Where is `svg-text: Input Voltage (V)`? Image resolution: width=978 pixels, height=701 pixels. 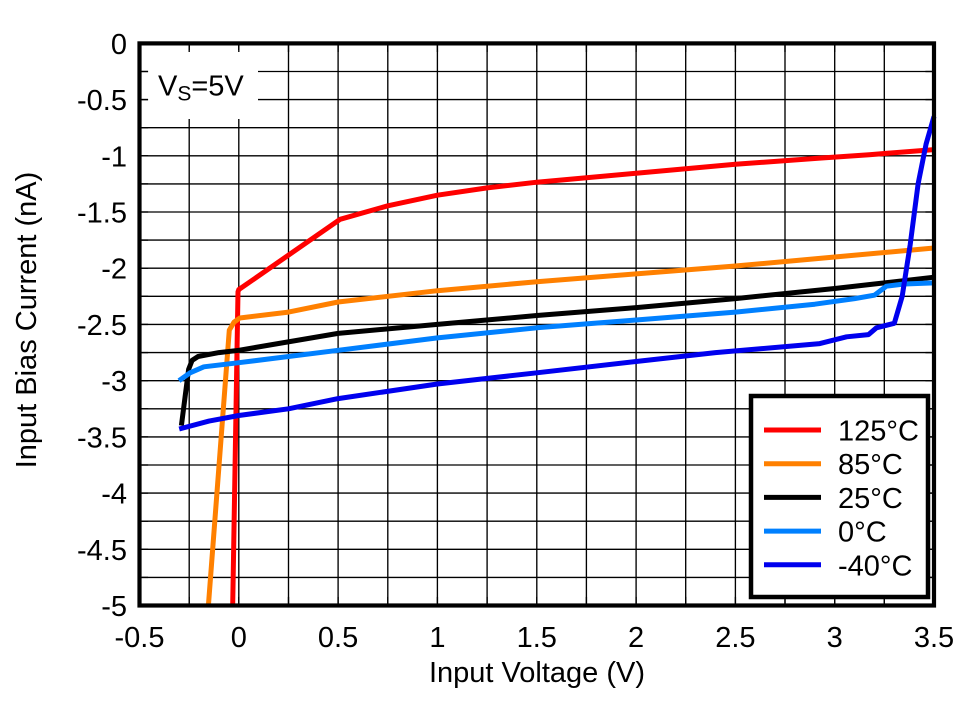 svg-text: Input Voltage (V) is located at coordinates (537, 673).